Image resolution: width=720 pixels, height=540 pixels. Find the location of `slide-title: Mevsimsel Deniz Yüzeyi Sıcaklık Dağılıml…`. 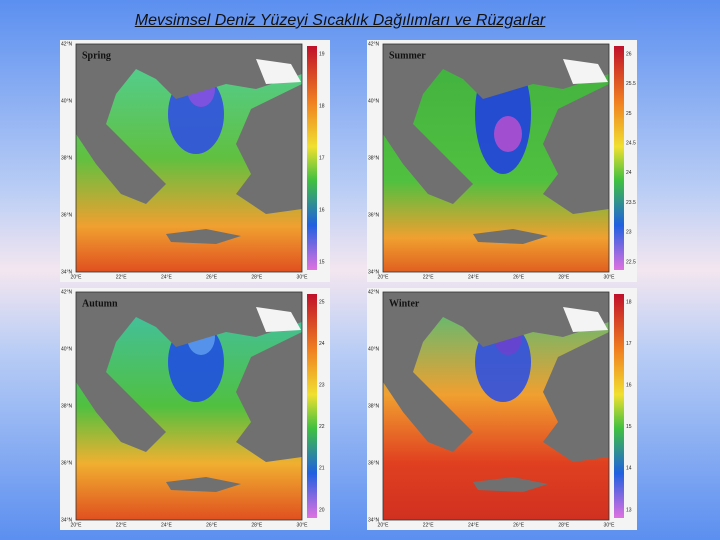

slide-title: Mevsimsel Deniz Yüzeyi Sıcaklık Dağılıml… is located at coordinates (340, 20).